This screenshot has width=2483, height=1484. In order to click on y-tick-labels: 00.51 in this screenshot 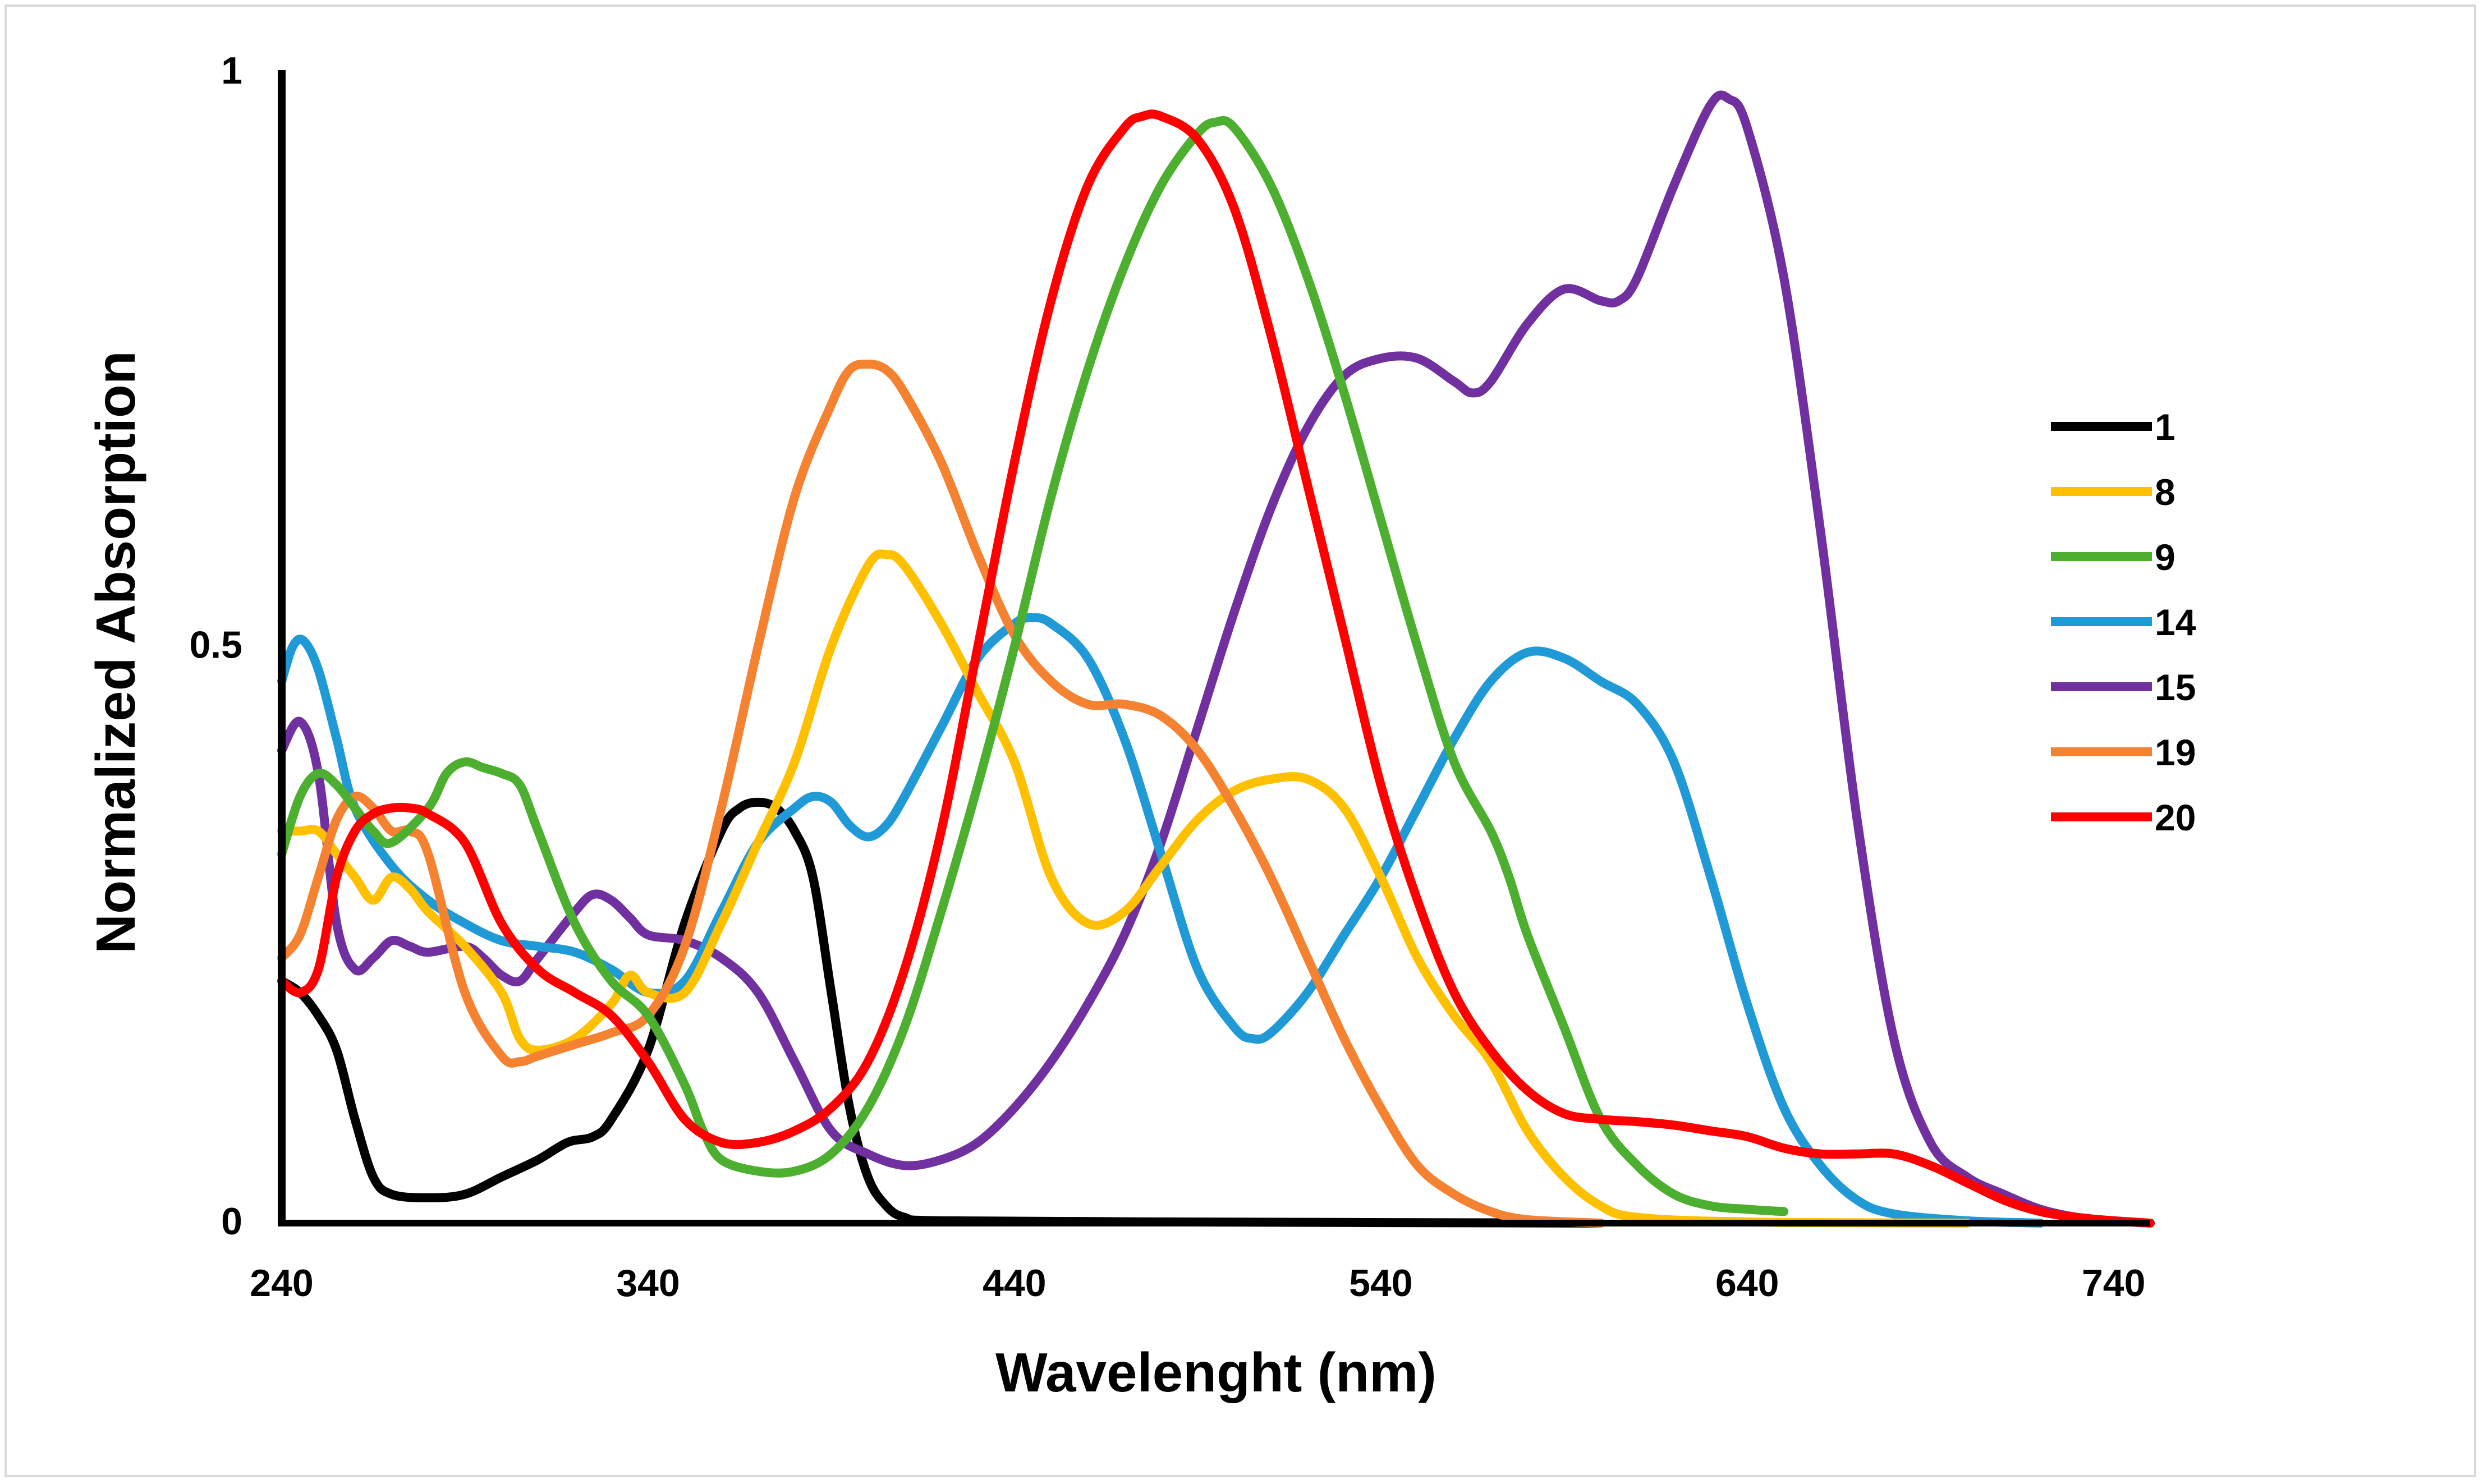, I will do `click(215, 646)`.